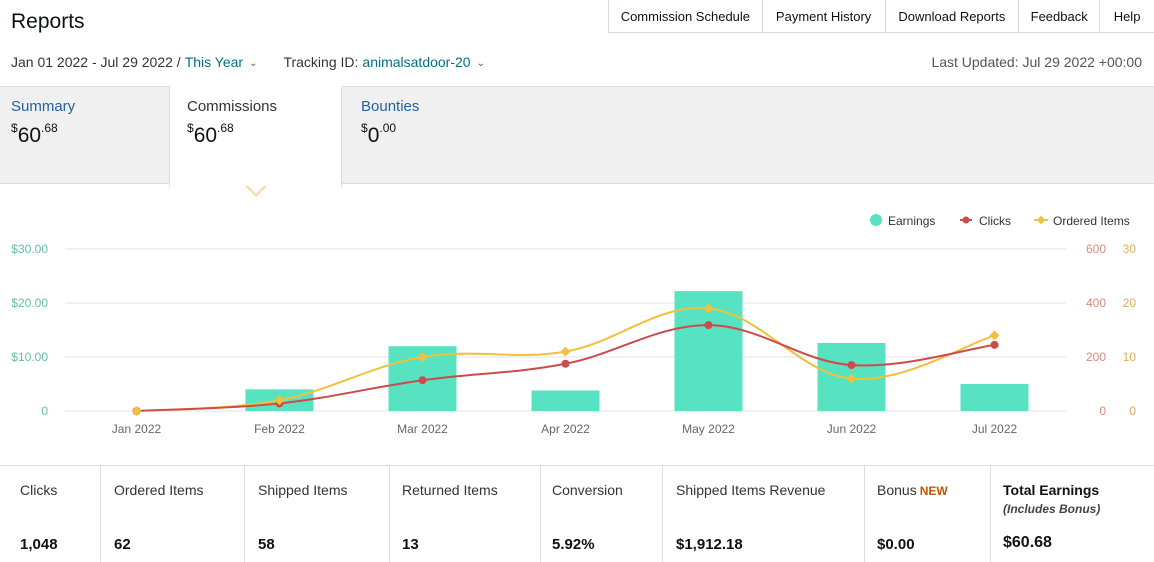  What do you see at coordinates (43, 106) in the screenshot?
I see `tab-summary-label: Summary` at bounding box center [43, 106].